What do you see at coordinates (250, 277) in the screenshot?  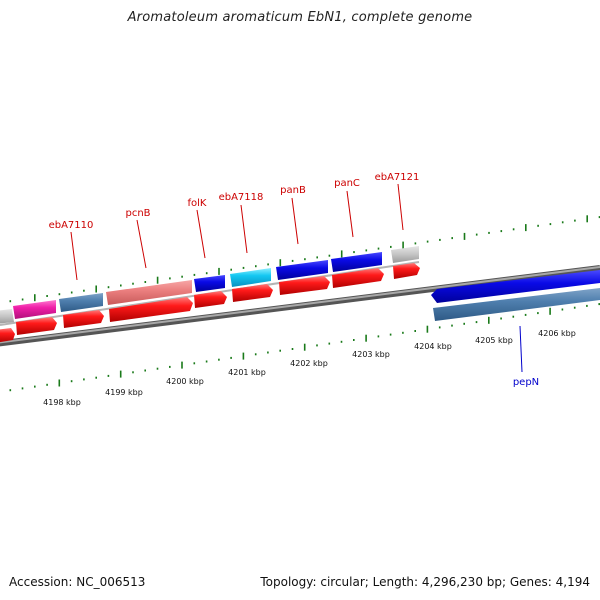 I see `gene-feature-ebA7118` at bounding box center [250, 277].